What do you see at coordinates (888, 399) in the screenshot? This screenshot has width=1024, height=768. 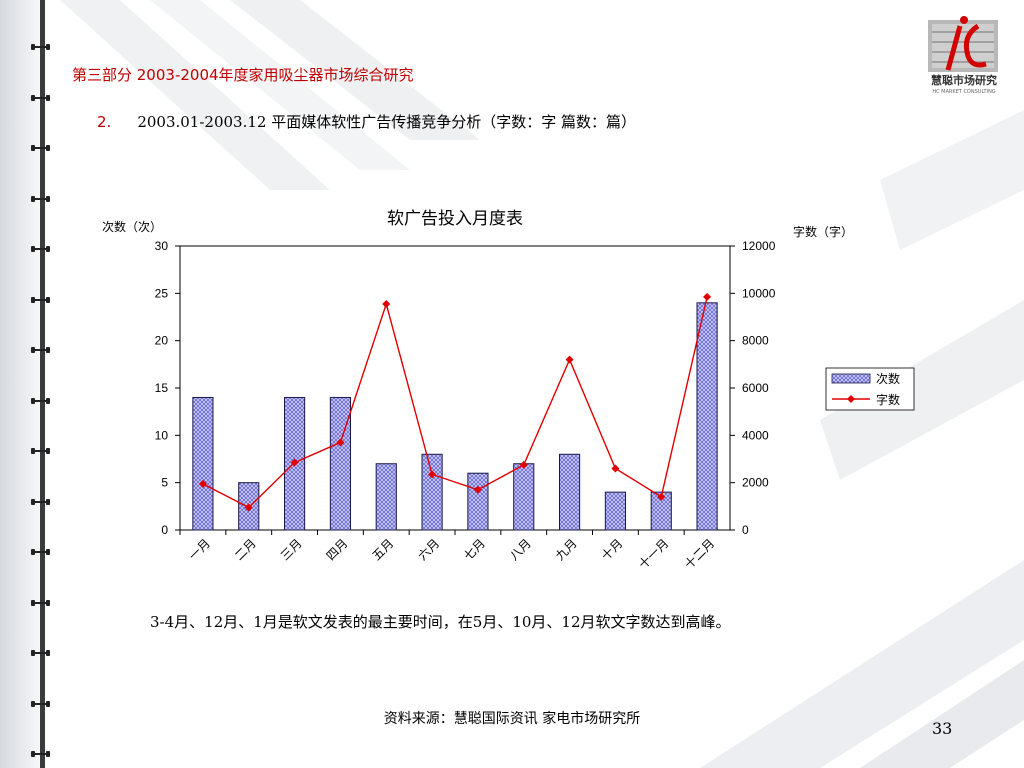 I see `legend-label: 字数` at bounding box center [888, 399].